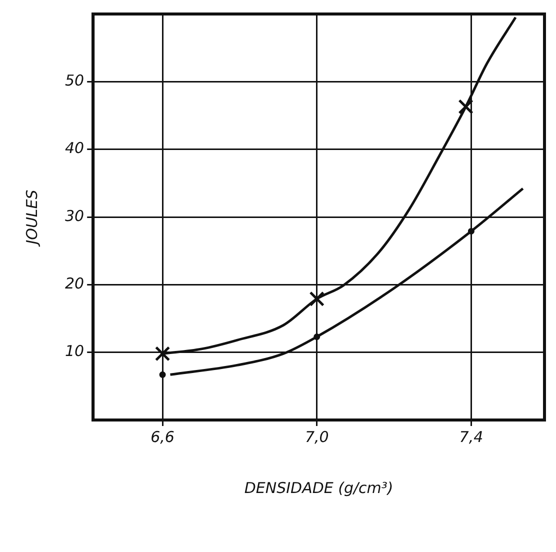 This screenshot has height=552, width=556. Describe the element at coordinates (74, 215) in the screenshot. I see `y-tick-label: 30` at that location.